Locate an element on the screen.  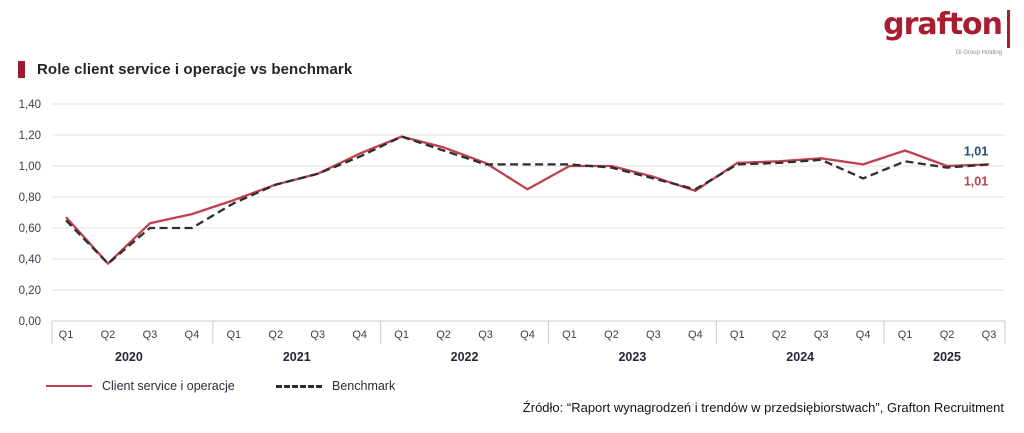
year-label: 2024 is located at coordinates (800, 357).